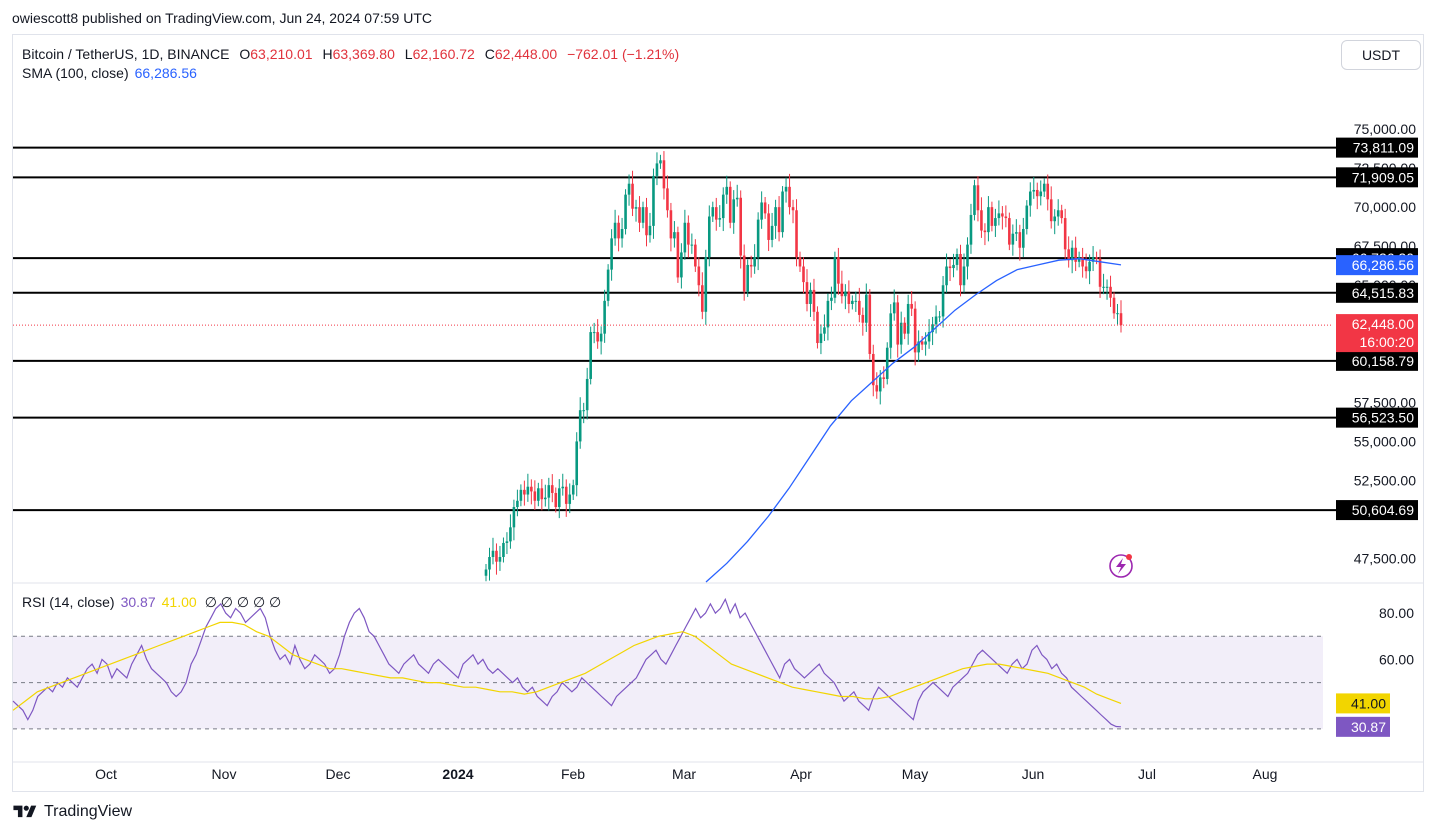 The height and width of the screenshot is (836, 1438). What do you see at coordinates (668, 682) in the screenshot?
I see `rsi-reference-lines` at bounding box center [668, 682].